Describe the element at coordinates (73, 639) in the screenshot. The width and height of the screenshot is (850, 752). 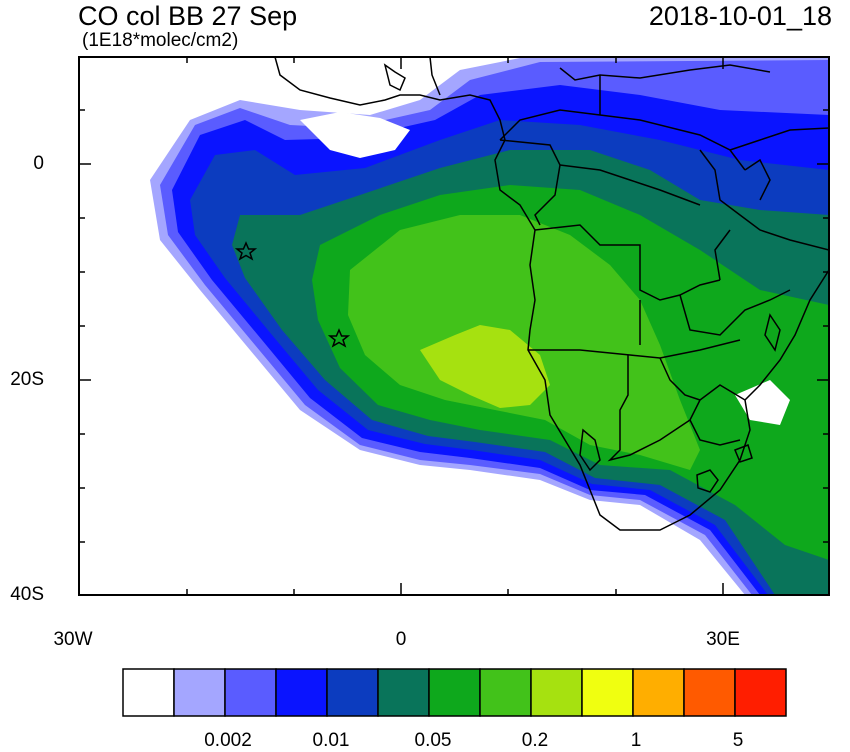
I see `x-label-30w: 30W` at that location.